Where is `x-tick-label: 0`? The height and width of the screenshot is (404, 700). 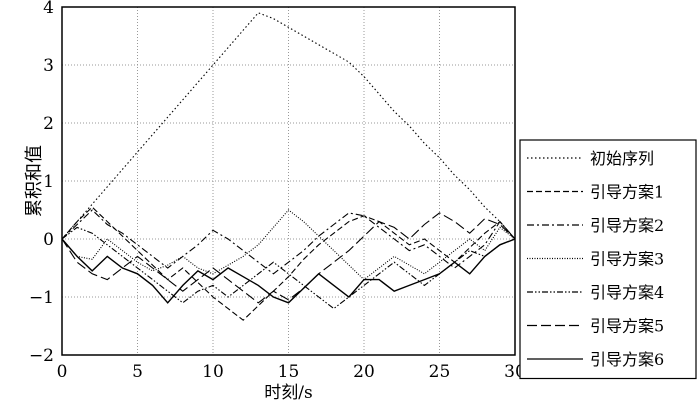
x-tick-label: 0 is located at coordinates (62, 372).